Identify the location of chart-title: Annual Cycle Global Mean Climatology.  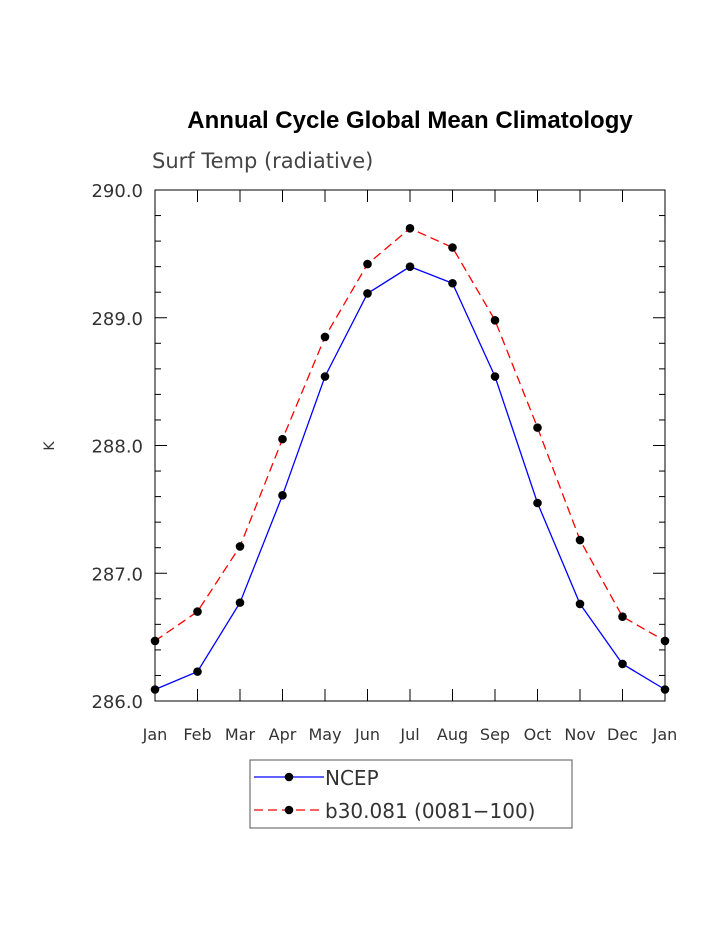
(410, 120).